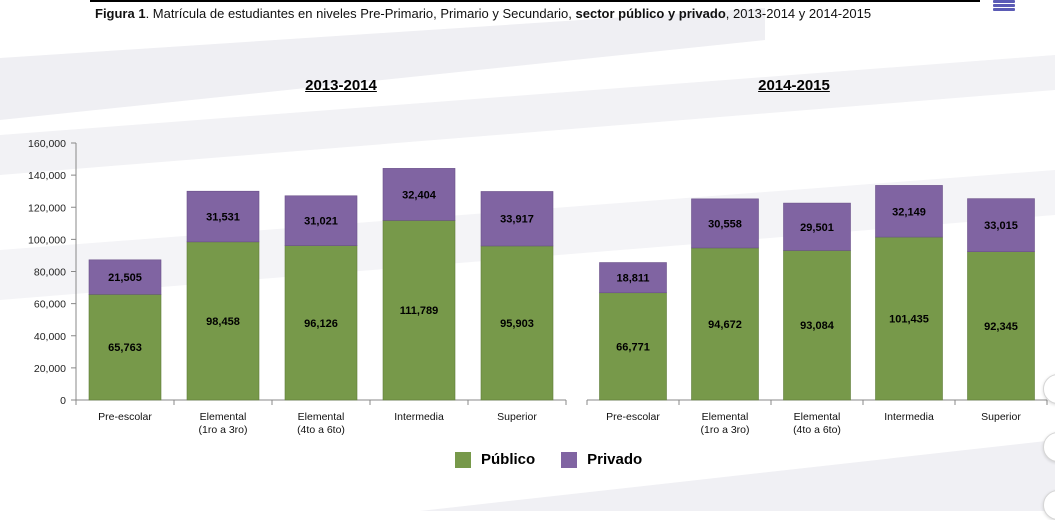 This screenshot has width=1055, height=520. I want to click on data-label-public: 101,435, so click(909, 320).